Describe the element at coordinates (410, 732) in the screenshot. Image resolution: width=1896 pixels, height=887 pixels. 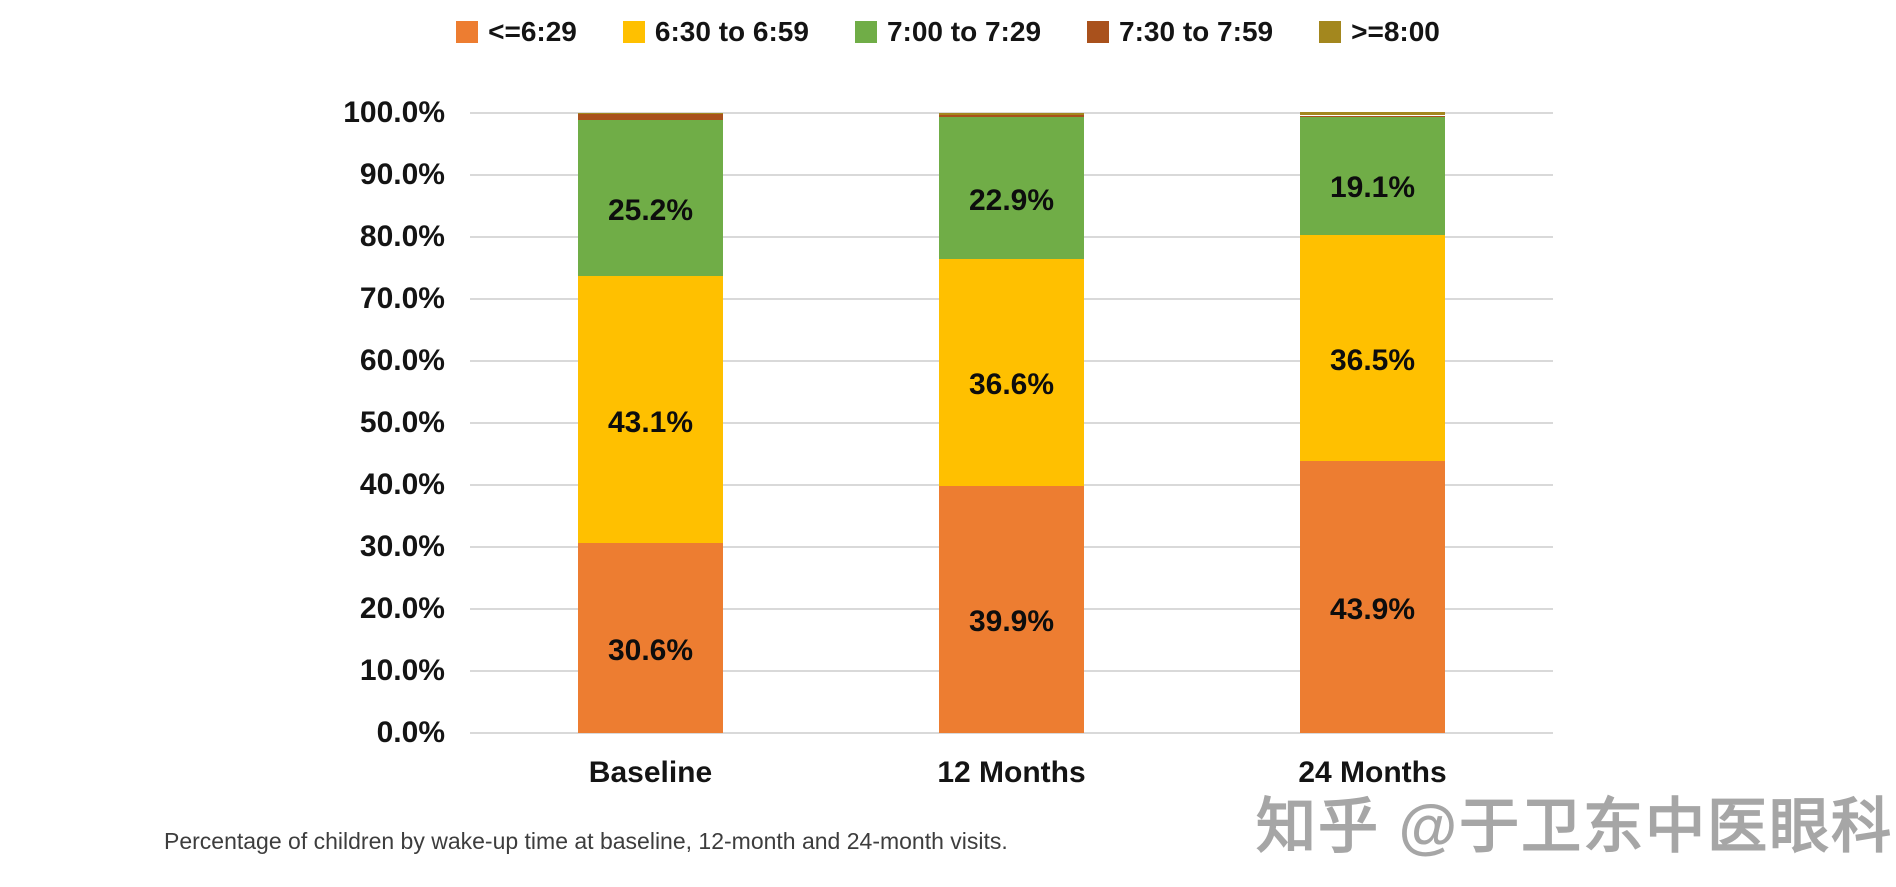
I see `y-tick-label: 0.0%` at that location.